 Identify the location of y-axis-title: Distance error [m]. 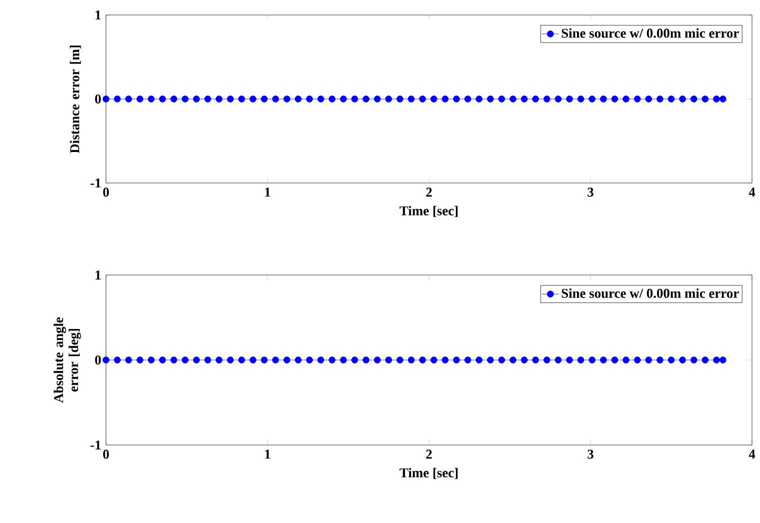
(75, 100).